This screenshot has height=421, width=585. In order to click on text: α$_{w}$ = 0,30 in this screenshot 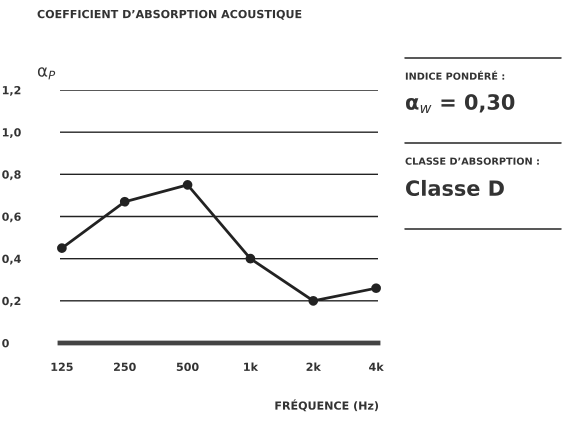, I will do `click(460, 104)`.